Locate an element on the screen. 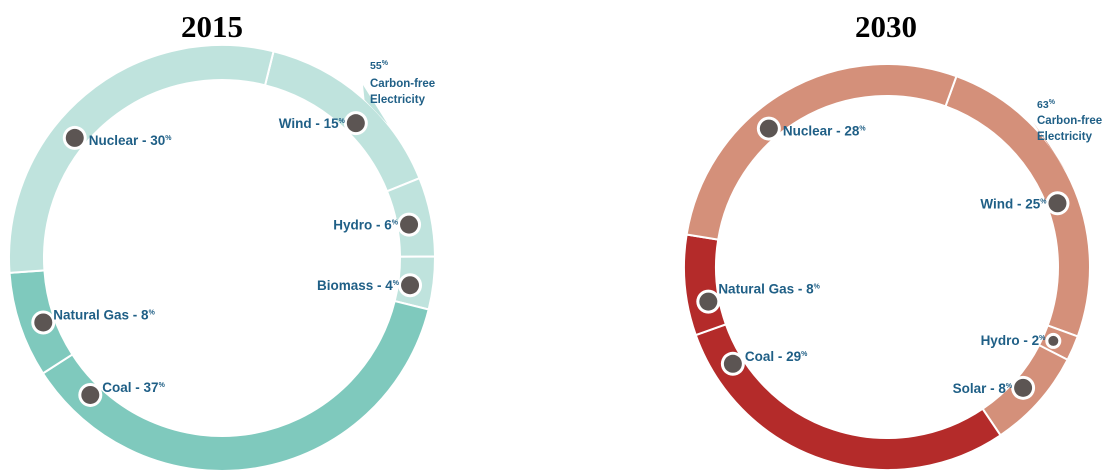  carbon-free-percent: 63% is located at coordinates (1046, 105).